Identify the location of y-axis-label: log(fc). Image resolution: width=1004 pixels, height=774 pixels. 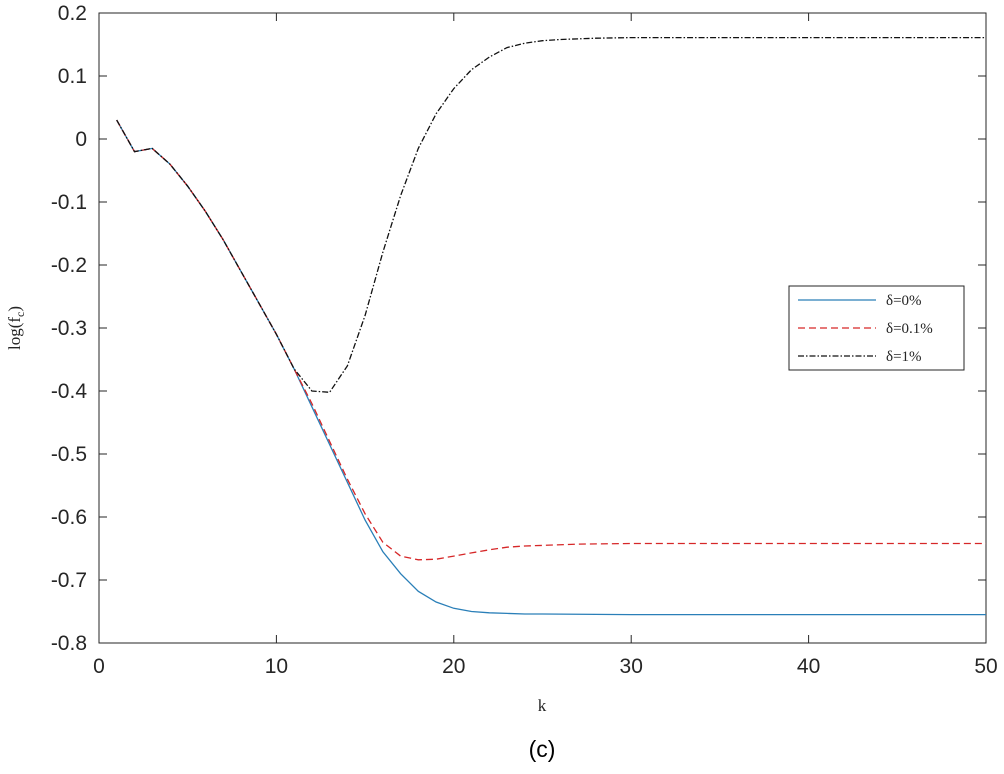
(16, 328).